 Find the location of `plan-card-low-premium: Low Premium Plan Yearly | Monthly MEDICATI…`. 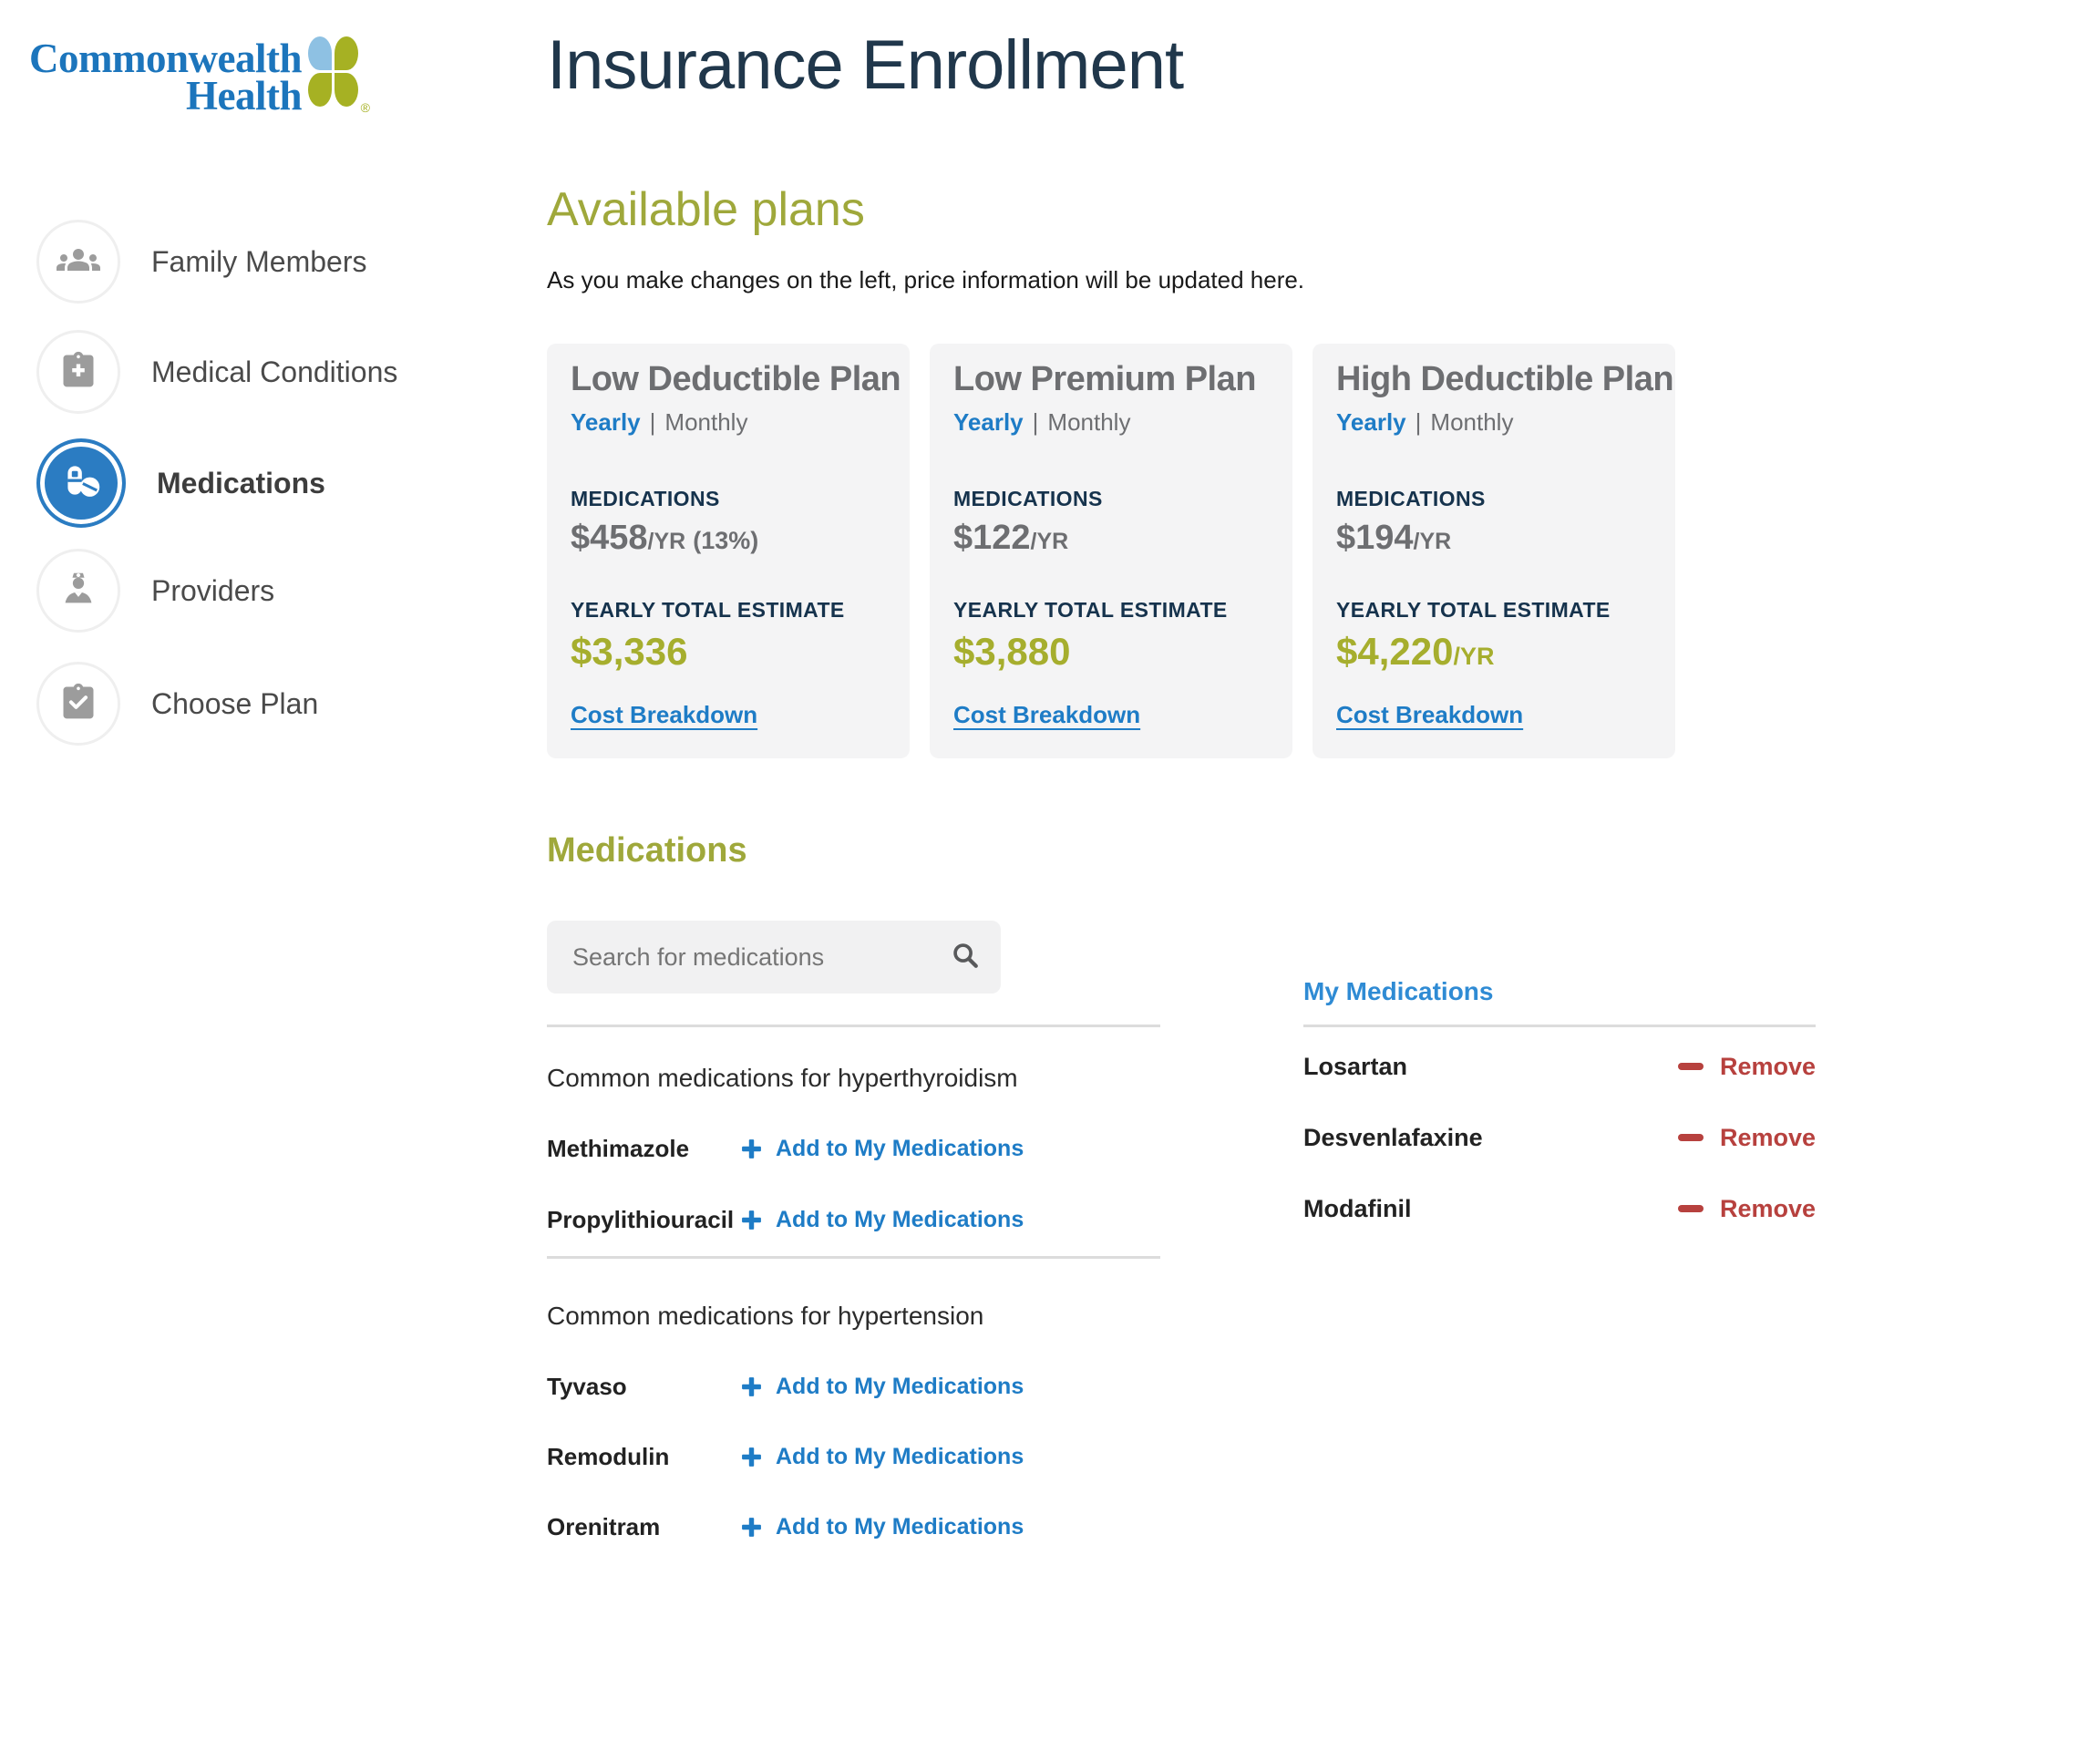

plan-card-low-premium: Low Premium Plan Yearly | Monthly MEDICATI… is located at coordinates (1111, 551).